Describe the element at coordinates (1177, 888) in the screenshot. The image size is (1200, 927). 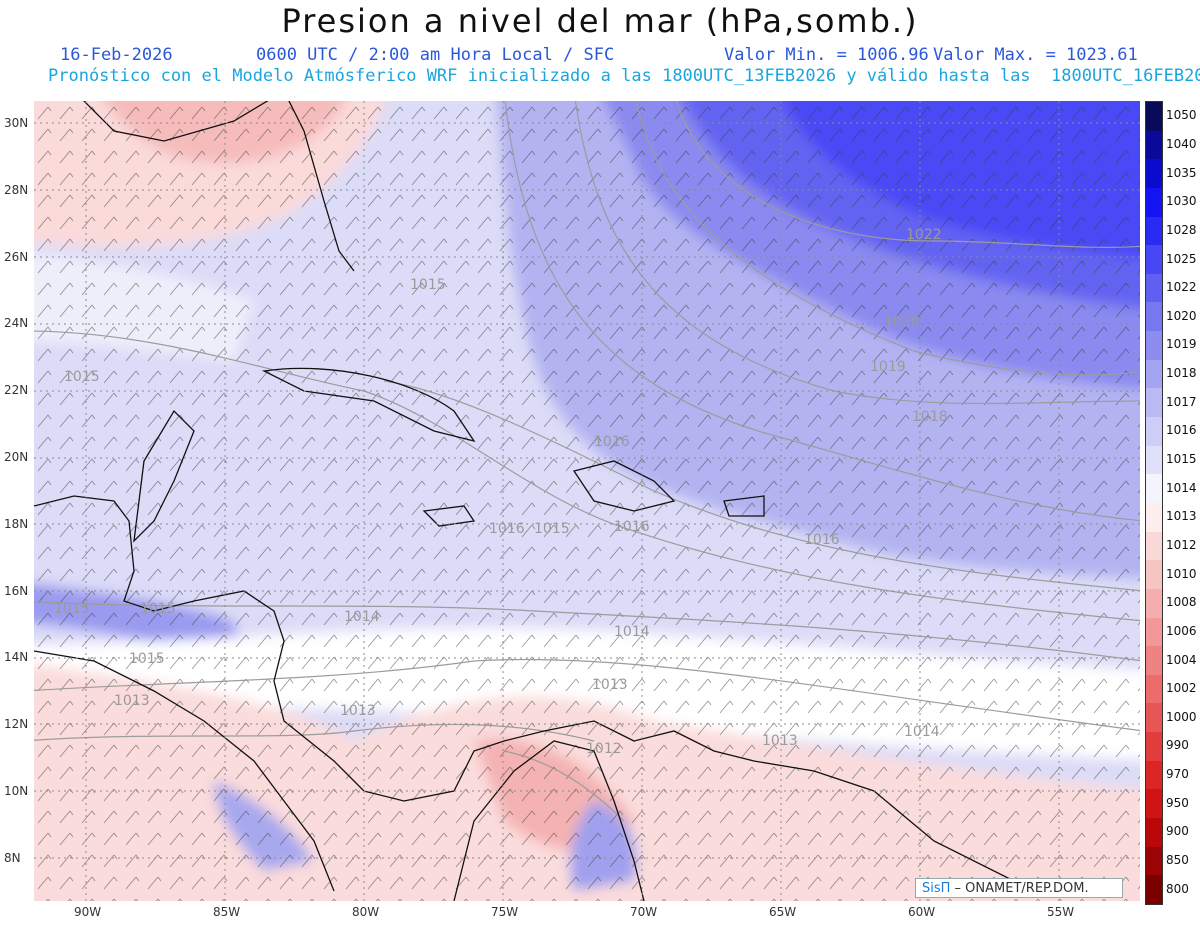
I see `legend-label: 800` at that location.